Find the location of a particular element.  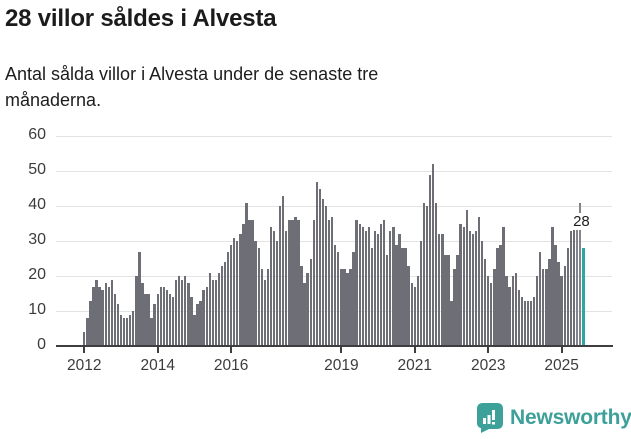

y-axis-label: 30 is located at coordinates (37, 240).